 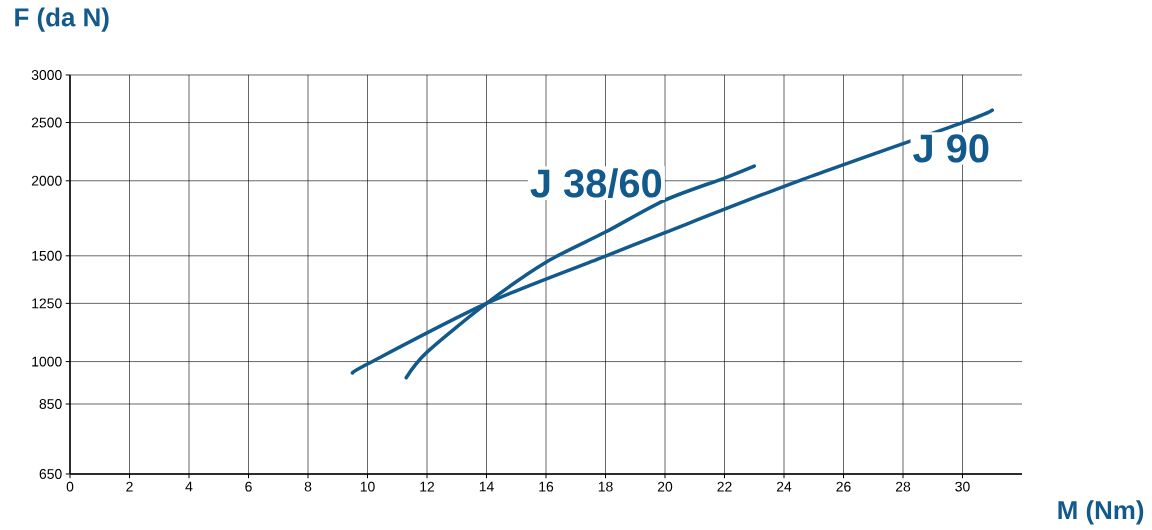 What do you see at coordinates (596, 183) in the screenshot?
I see `series-label: J 38/60` at bounding box center [596, 183].